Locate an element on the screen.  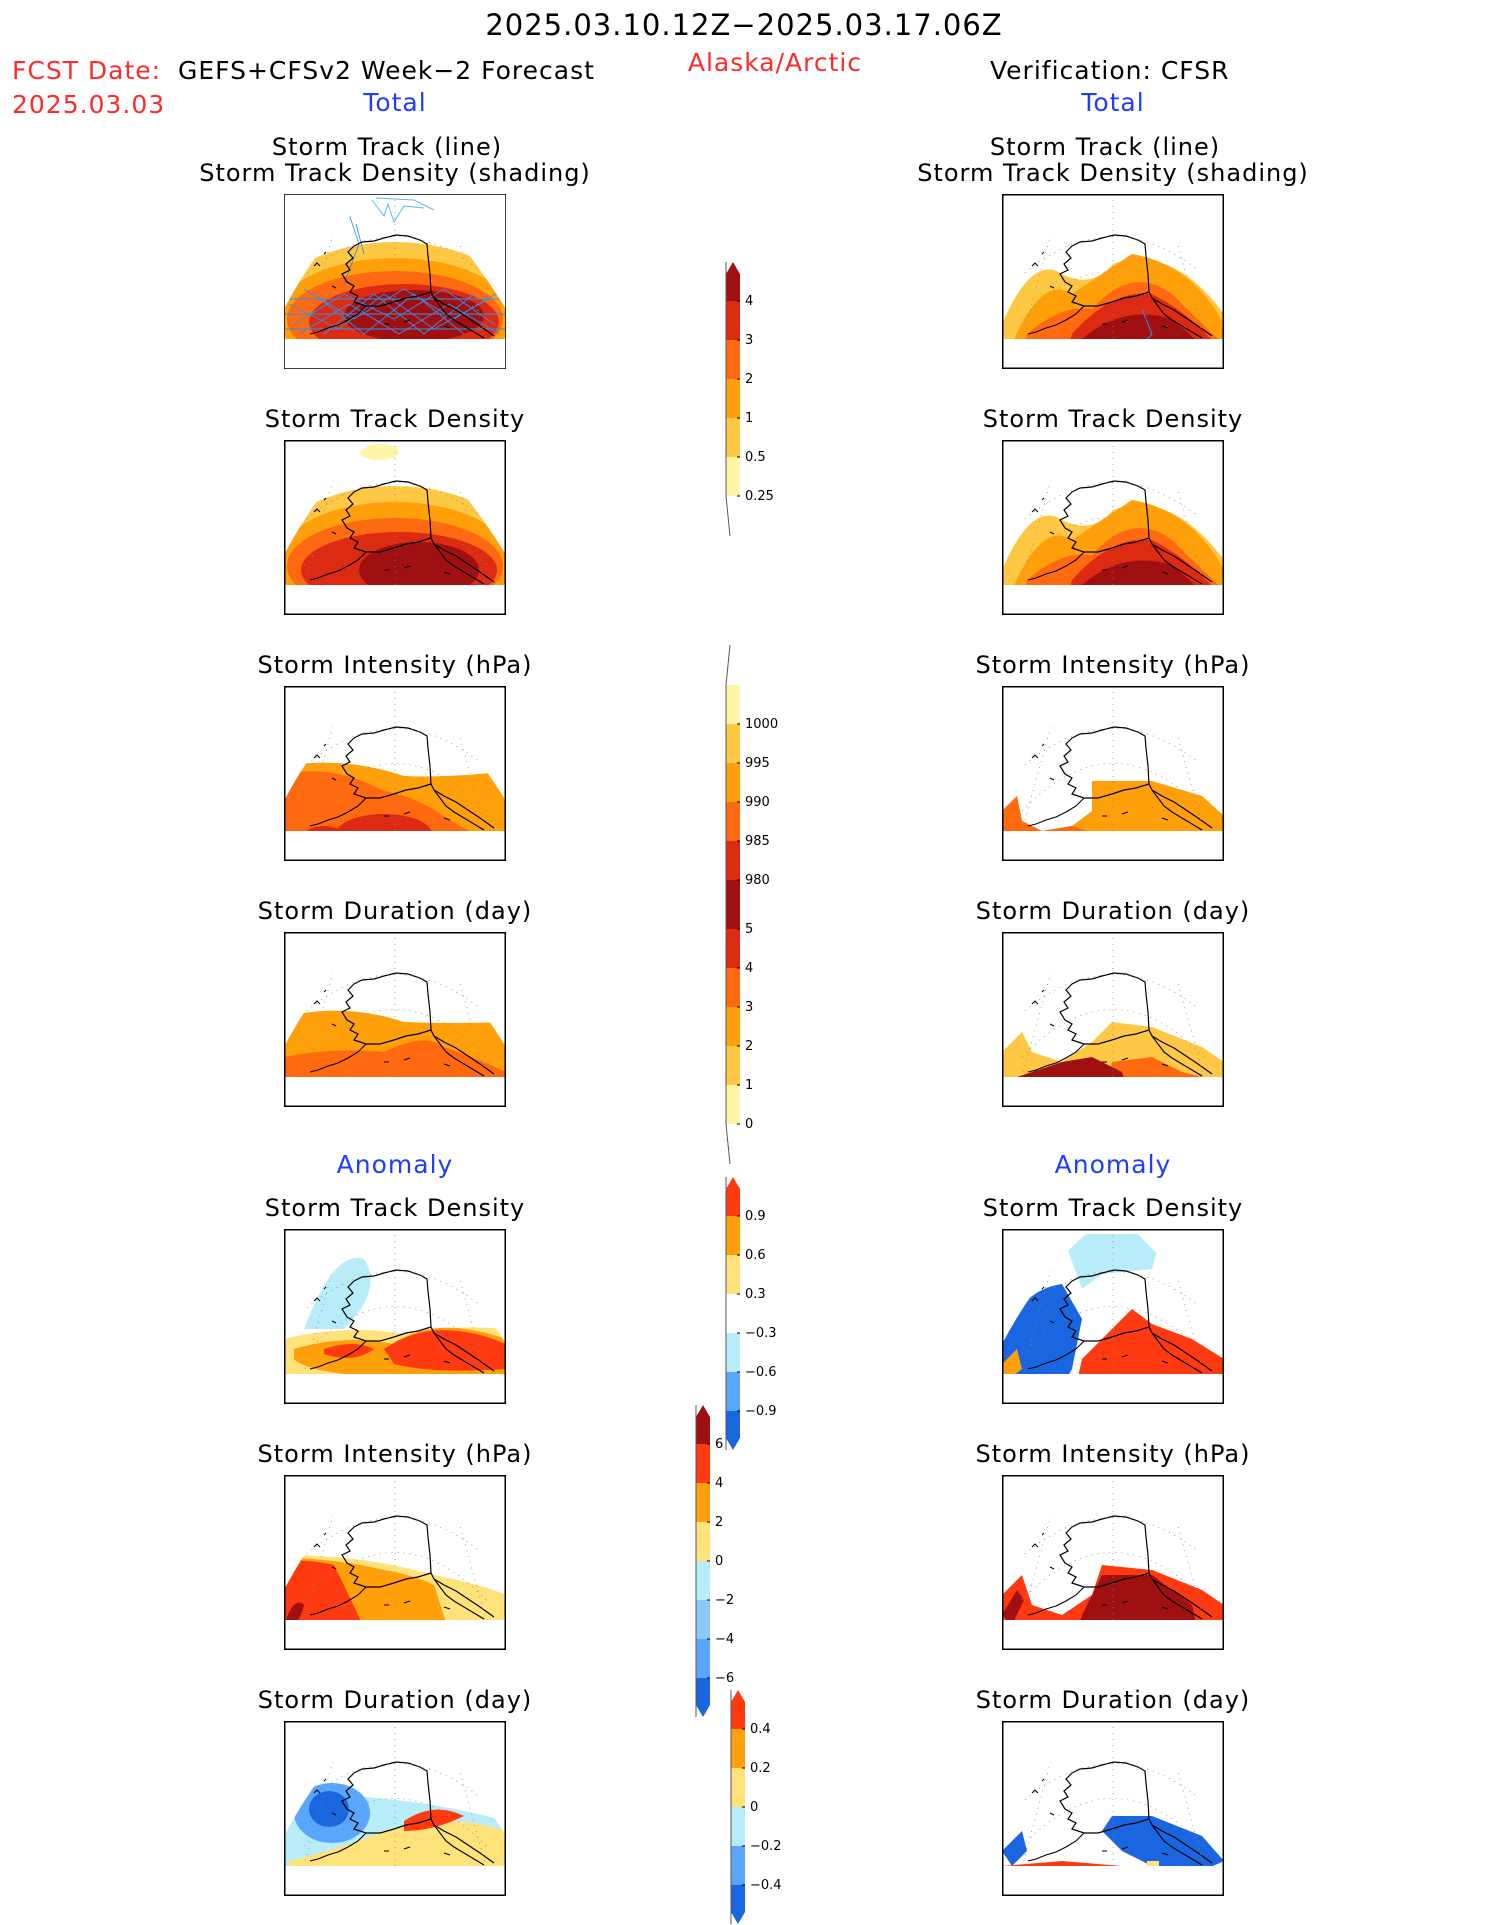
vf-anom-density-title: Storm Track Density is located at coordinates (1113, 1208).